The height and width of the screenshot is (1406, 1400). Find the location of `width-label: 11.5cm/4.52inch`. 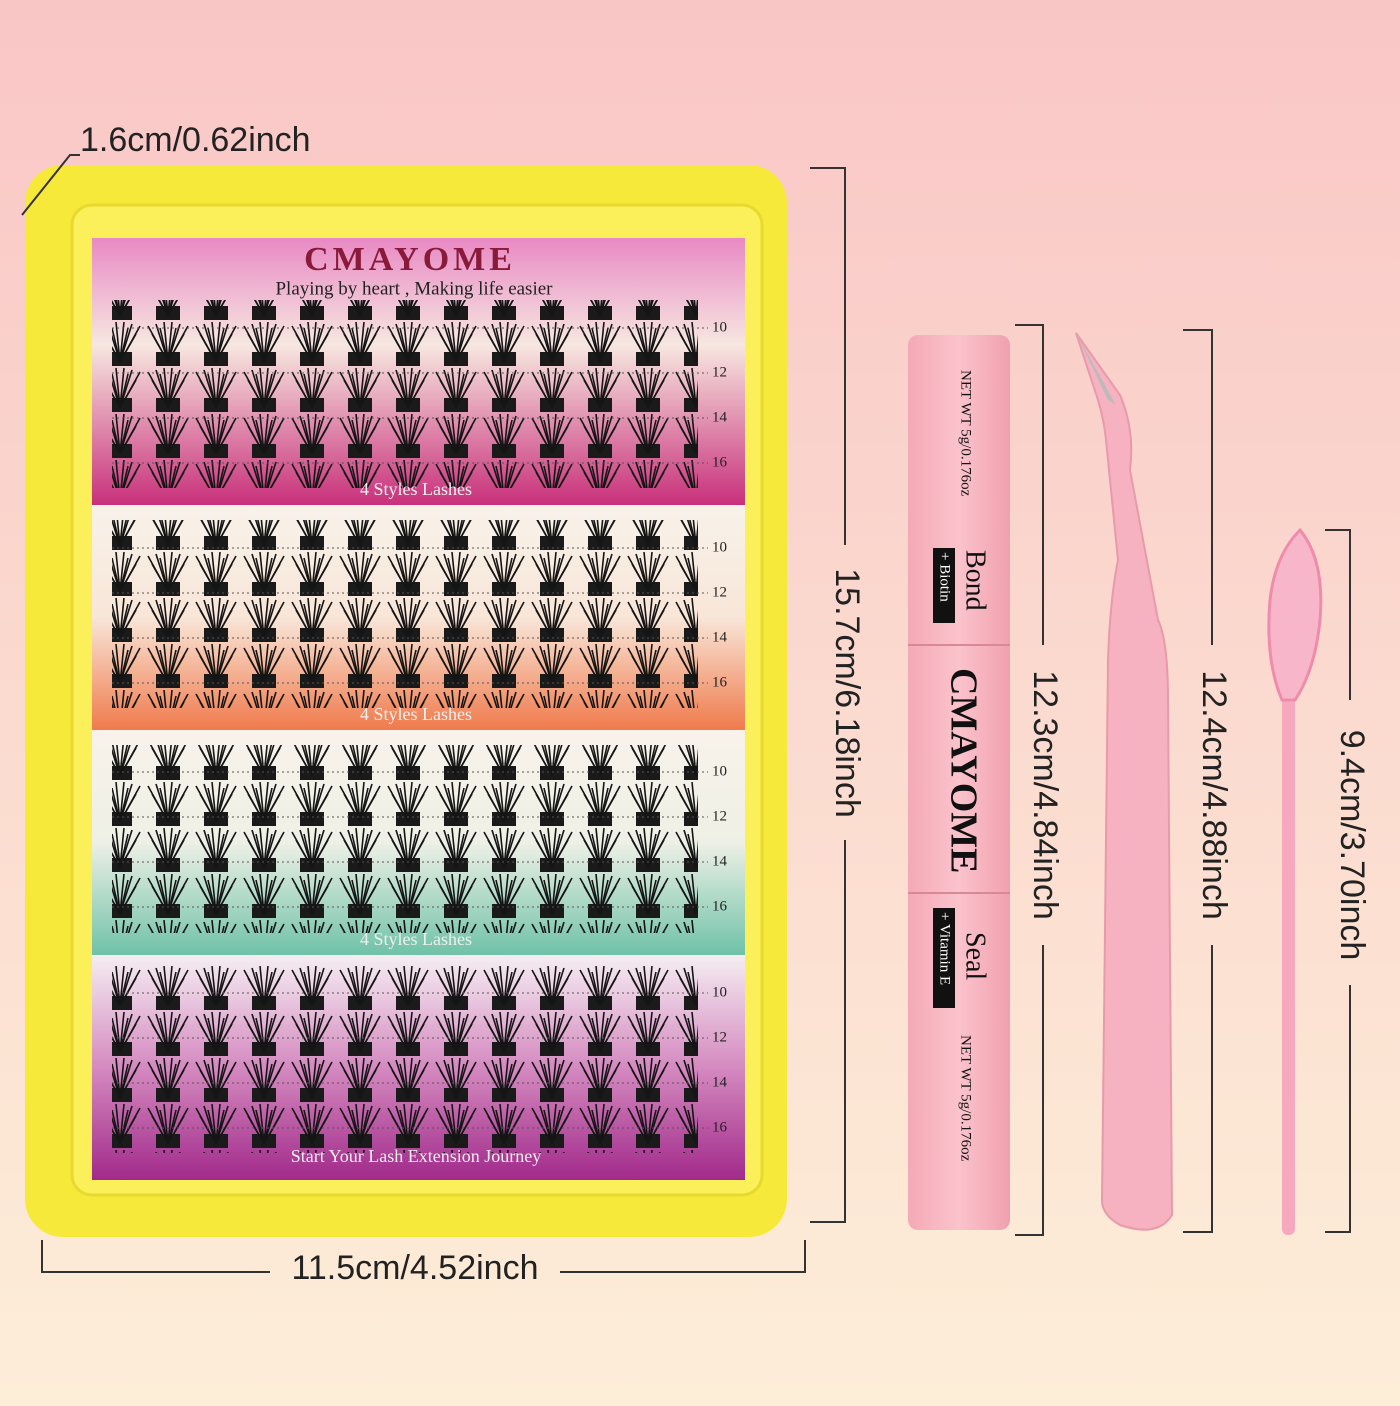

width-label: 11.5cm/4.52inch is located at coordinates (415, 1268).